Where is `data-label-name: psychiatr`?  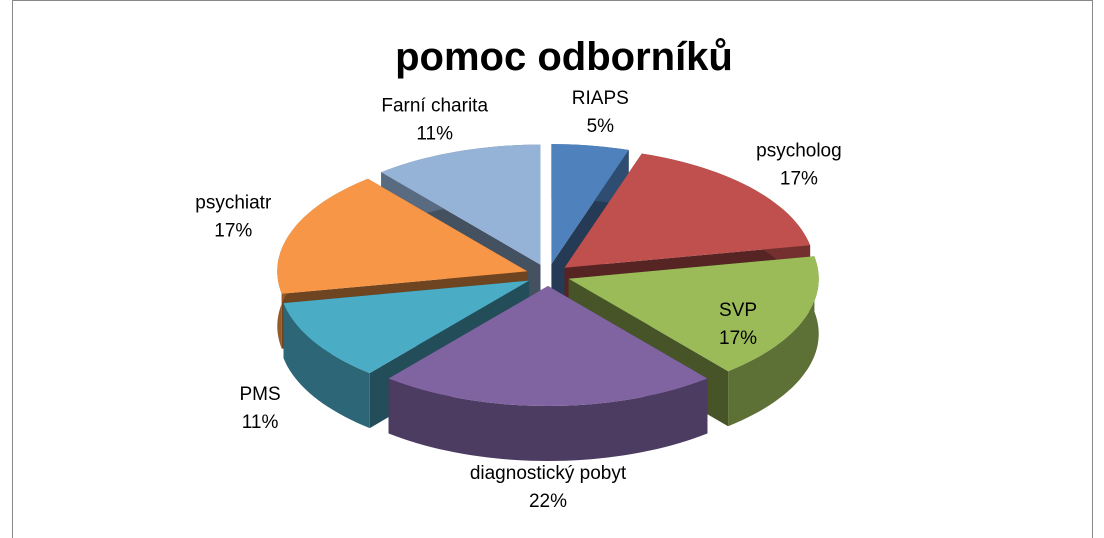
data-label-name: psychiatr is located at coordinates (233, 202).